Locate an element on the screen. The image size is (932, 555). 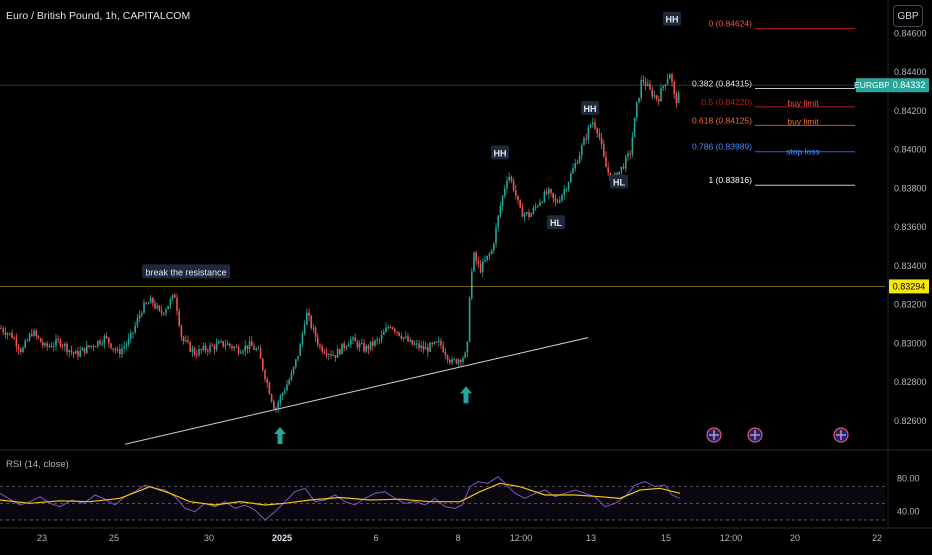
hl-label-2: HL is located at coordinates (619, 183).